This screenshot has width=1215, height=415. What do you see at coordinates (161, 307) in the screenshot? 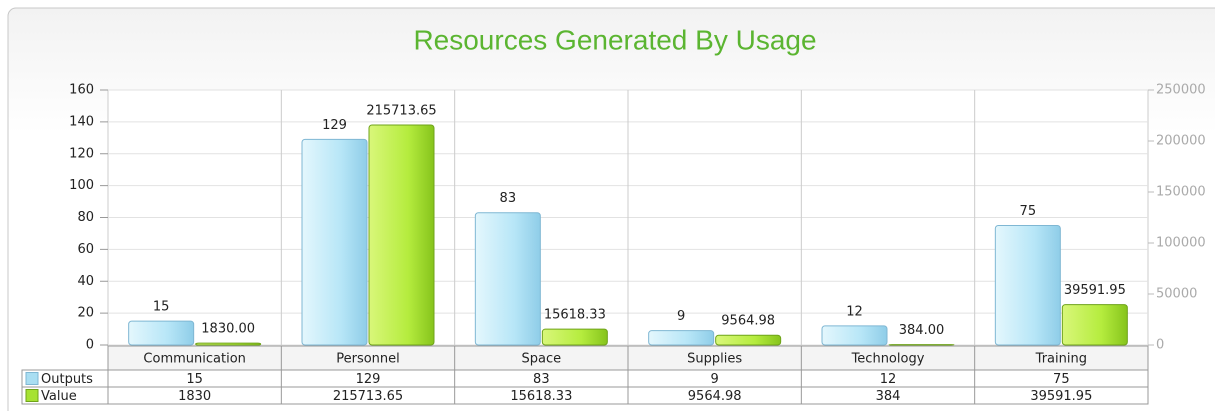
I see `data-label: 15` at bounding box center [161, 307].